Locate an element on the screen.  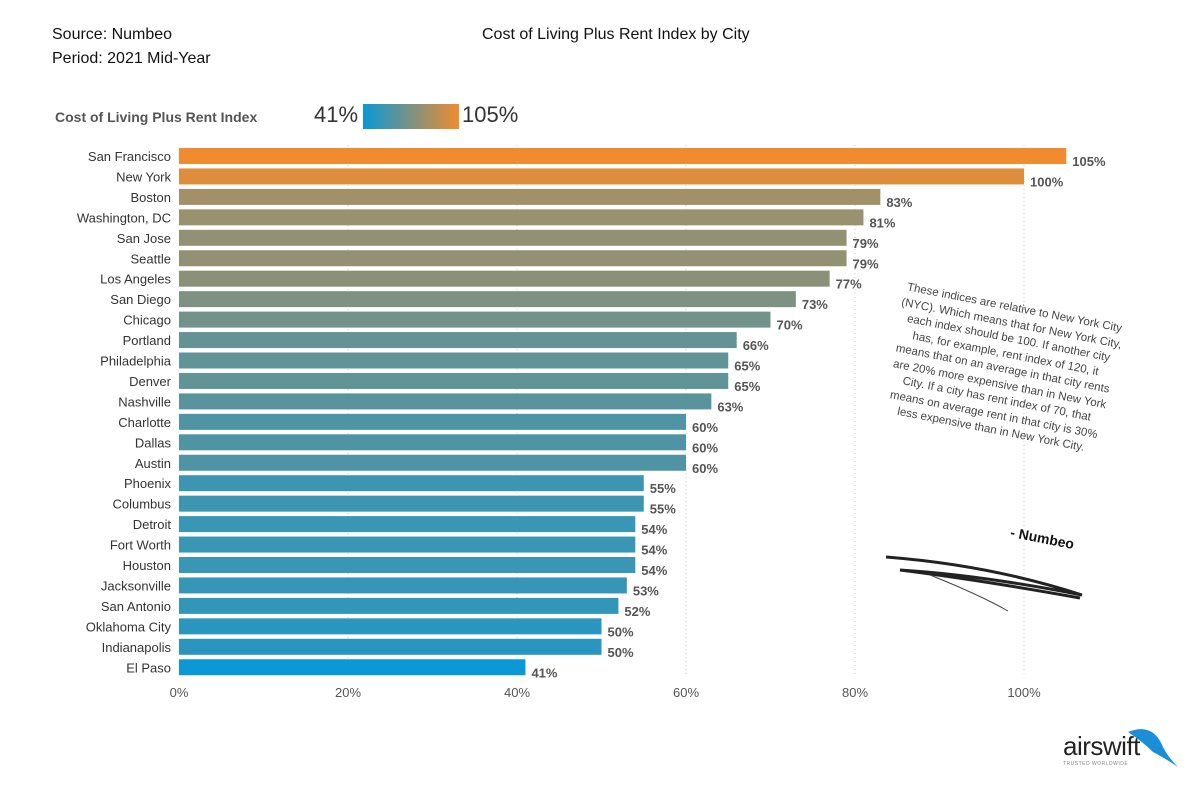
logo-tagline: TRUSTED WORLDWIDE is located at coordinates (1096, 764).